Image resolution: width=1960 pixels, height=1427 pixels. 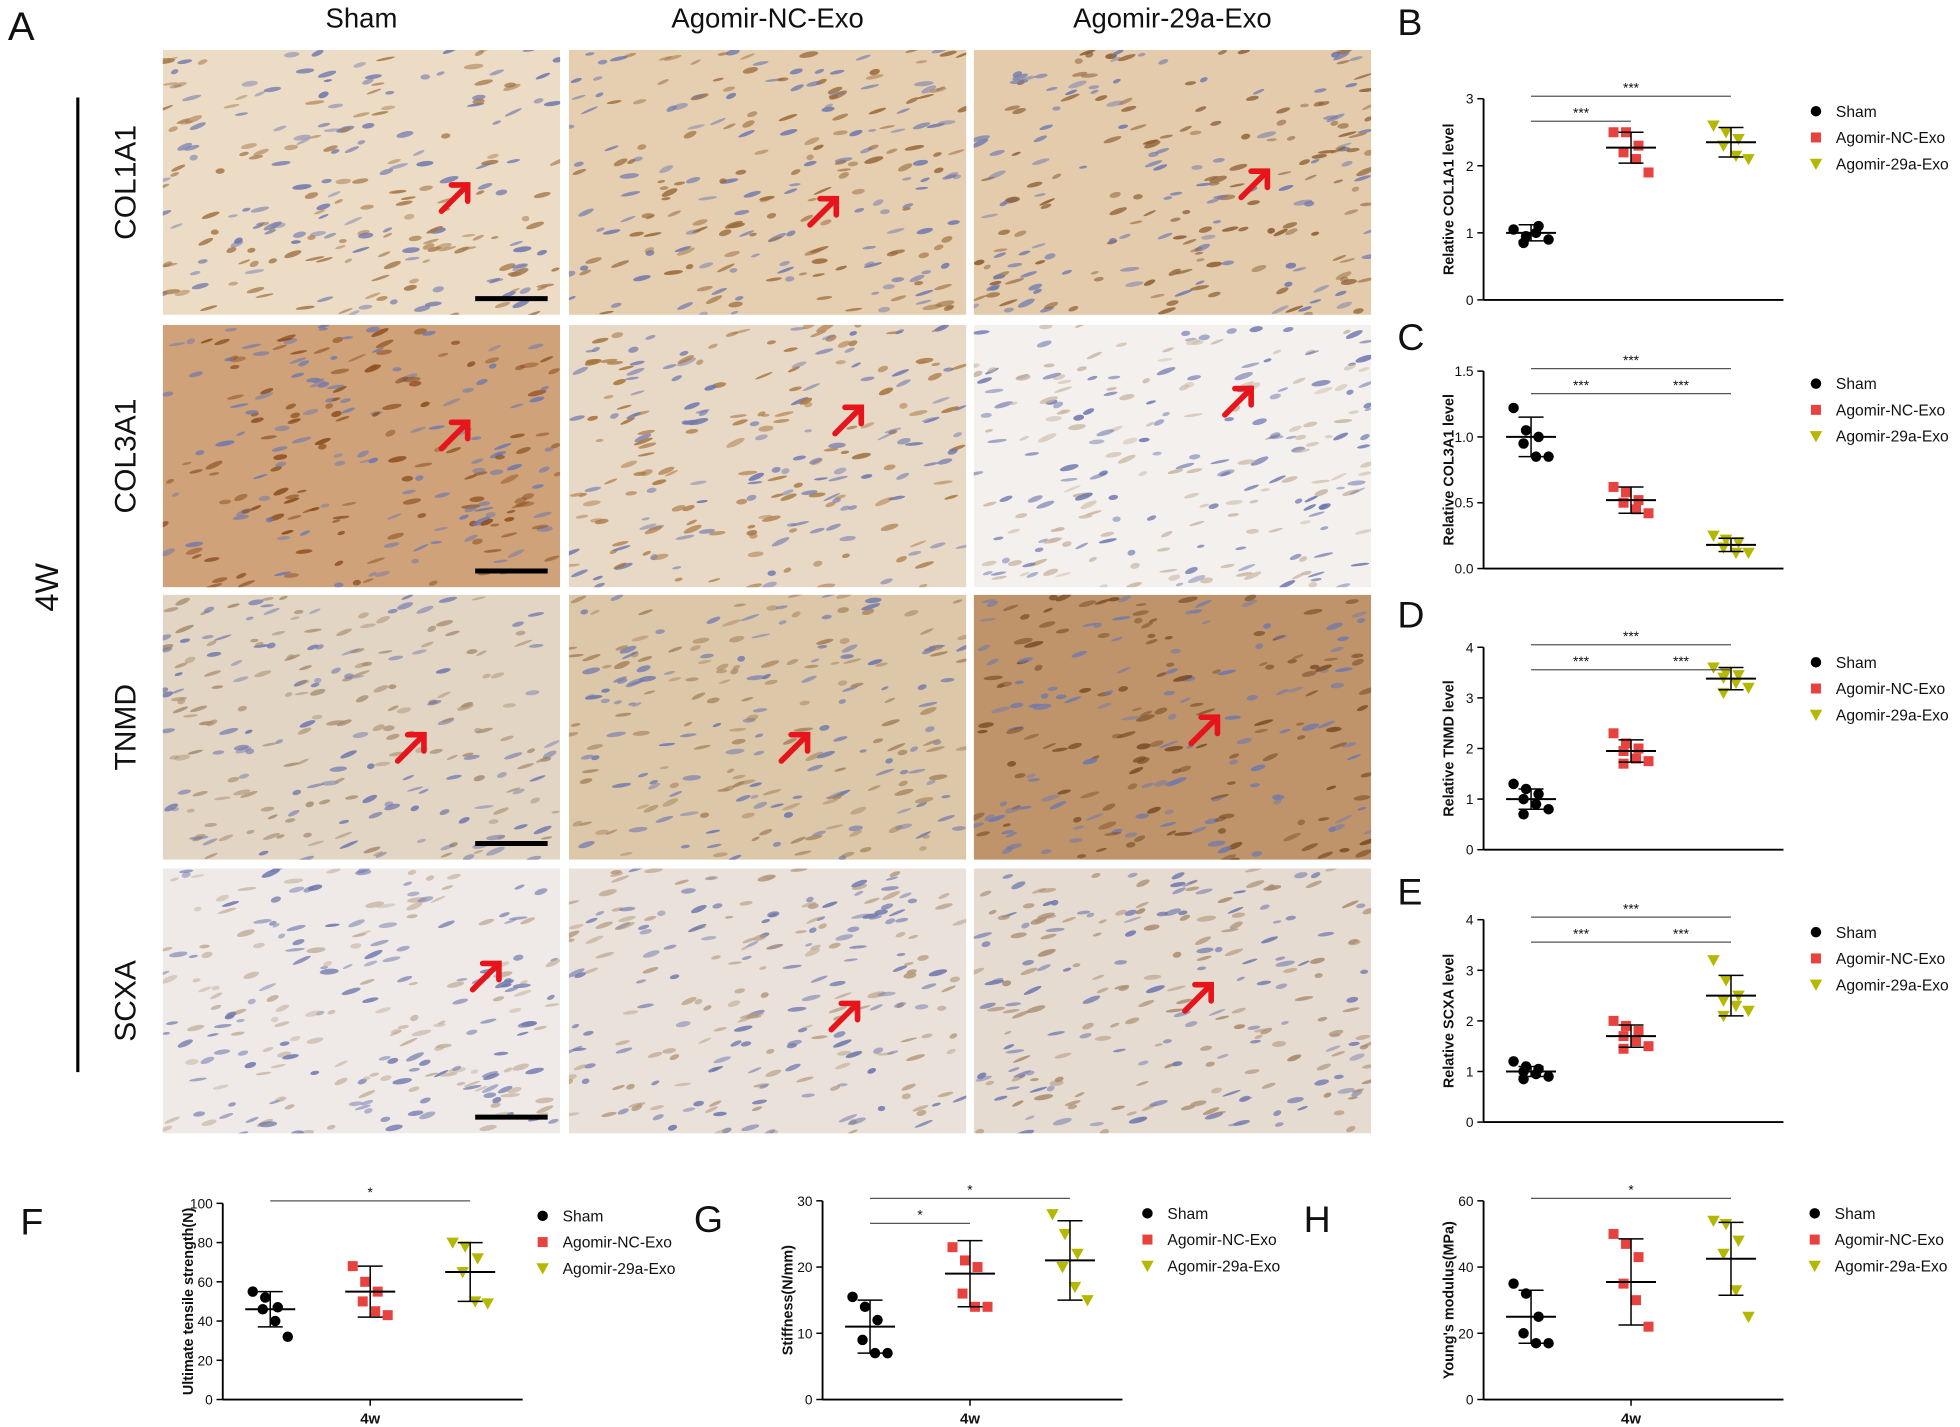 What do you see at coordinates (361, 1000) in the screenshot?
I see `micrograph-bg` at bounding box center [361, 1000].